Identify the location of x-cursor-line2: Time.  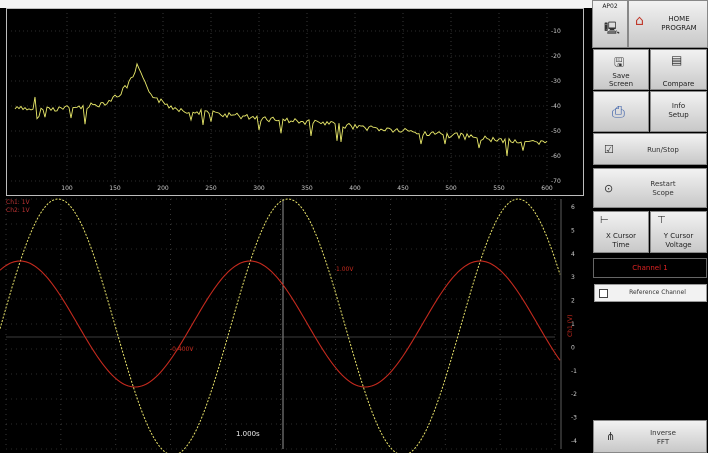
(621, 245).